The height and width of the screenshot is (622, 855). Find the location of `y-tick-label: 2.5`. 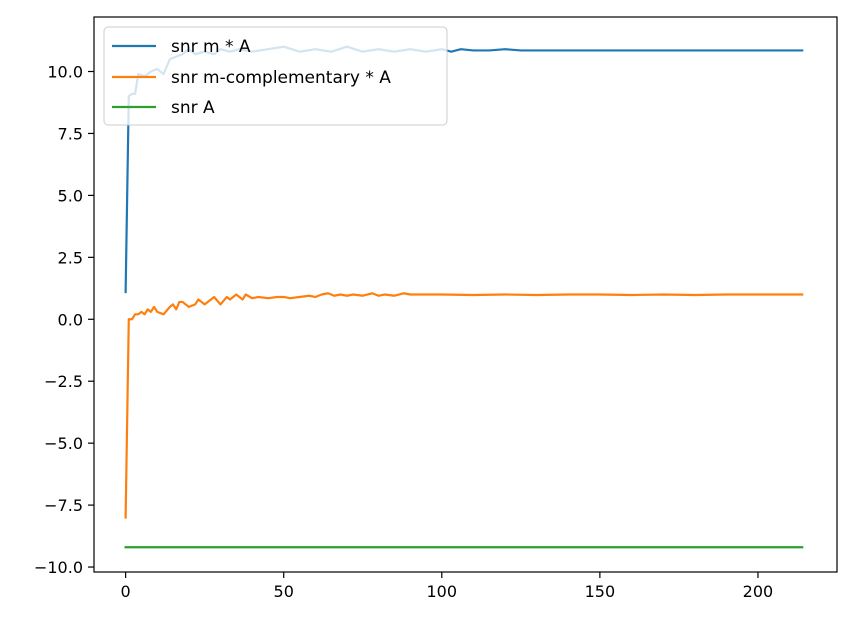

y-tick-label: 2.5 is located at coordinates (70, 257).